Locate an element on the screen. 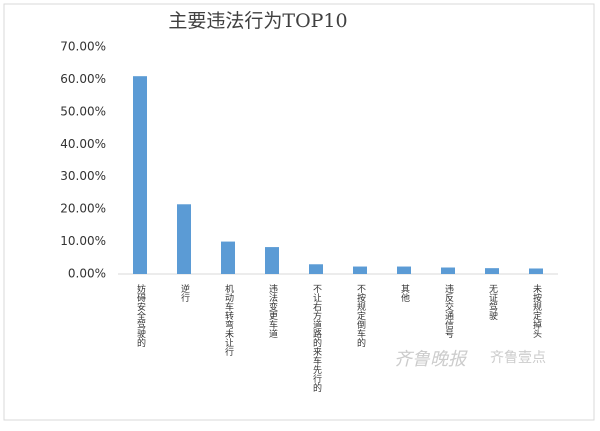 Image resolution: width=600 pixels, height=431 pixels. y-tick-label: 60.00% is located at coordinates (83, 79).